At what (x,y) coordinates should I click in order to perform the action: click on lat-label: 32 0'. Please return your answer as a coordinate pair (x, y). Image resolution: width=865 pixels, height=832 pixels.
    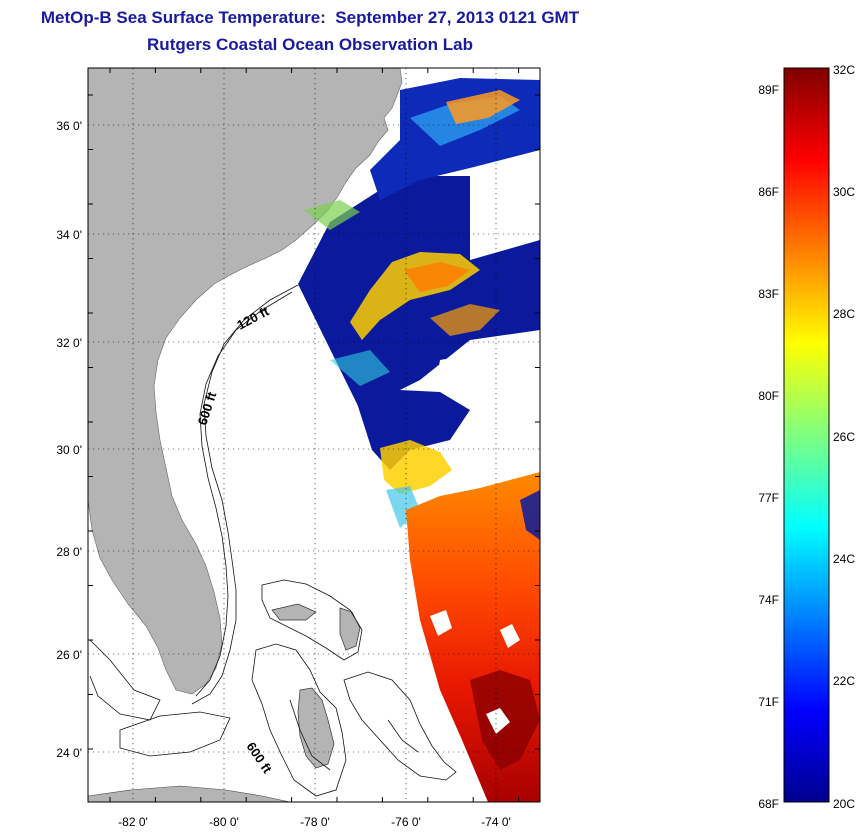
    Looking at the image, I should click on (69, 343).